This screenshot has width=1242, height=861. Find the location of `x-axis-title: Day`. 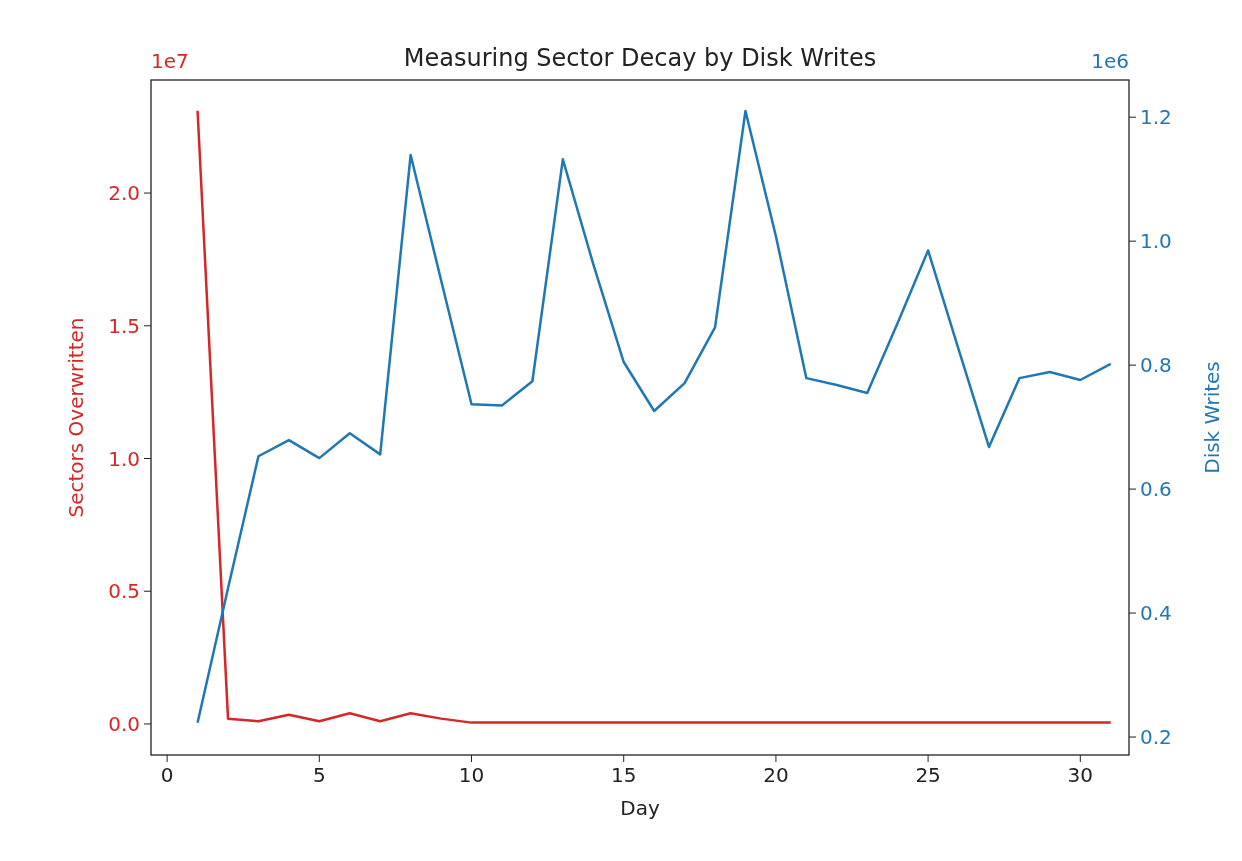

x-axis-title: Day is located at coordinates (640, 808).